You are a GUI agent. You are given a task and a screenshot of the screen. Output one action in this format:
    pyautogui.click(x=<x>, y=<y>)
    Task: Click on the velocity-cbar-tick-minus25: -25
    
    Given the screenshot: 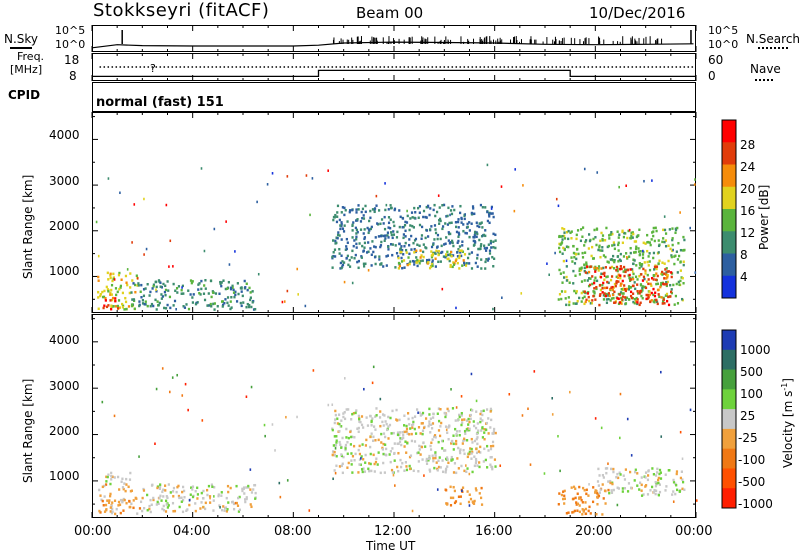 What is the action you would take?
    pyautogui.click(x=748, y=438)
    